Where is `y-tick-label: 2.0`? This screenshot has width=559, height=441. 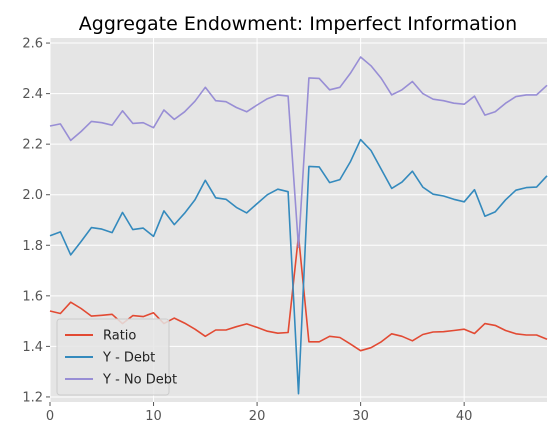 y-tick-label: 2.0 is located at coordinates (32, 195).